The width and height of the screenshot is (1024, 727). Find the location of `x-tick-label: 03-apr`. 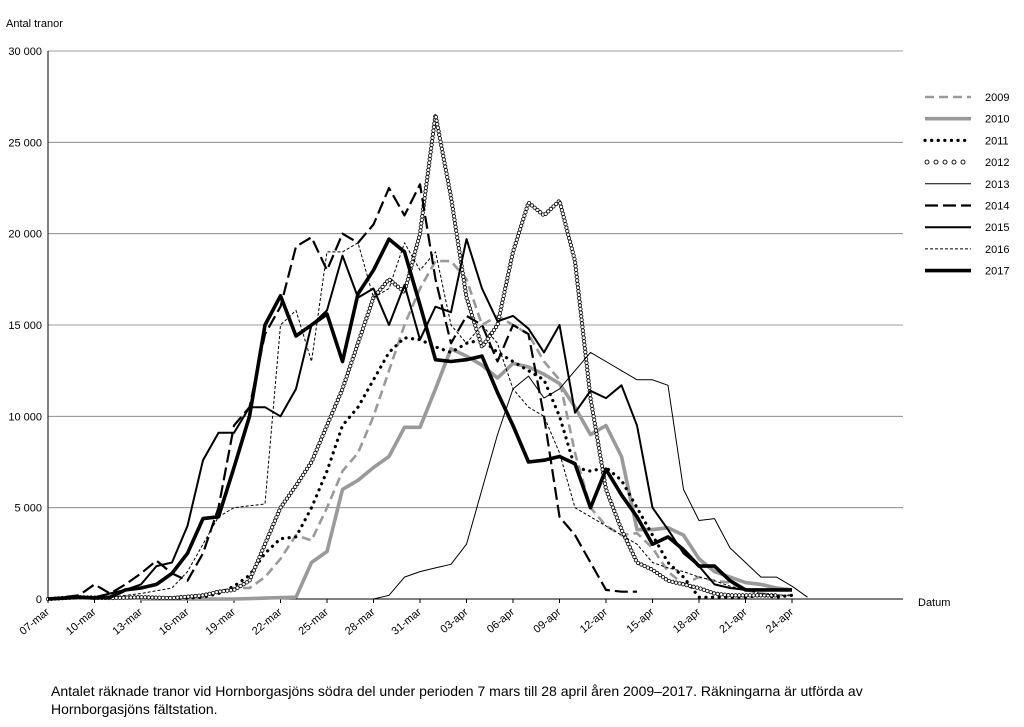

x-tick-label: 03-apr is located at coordinates (454, 621).